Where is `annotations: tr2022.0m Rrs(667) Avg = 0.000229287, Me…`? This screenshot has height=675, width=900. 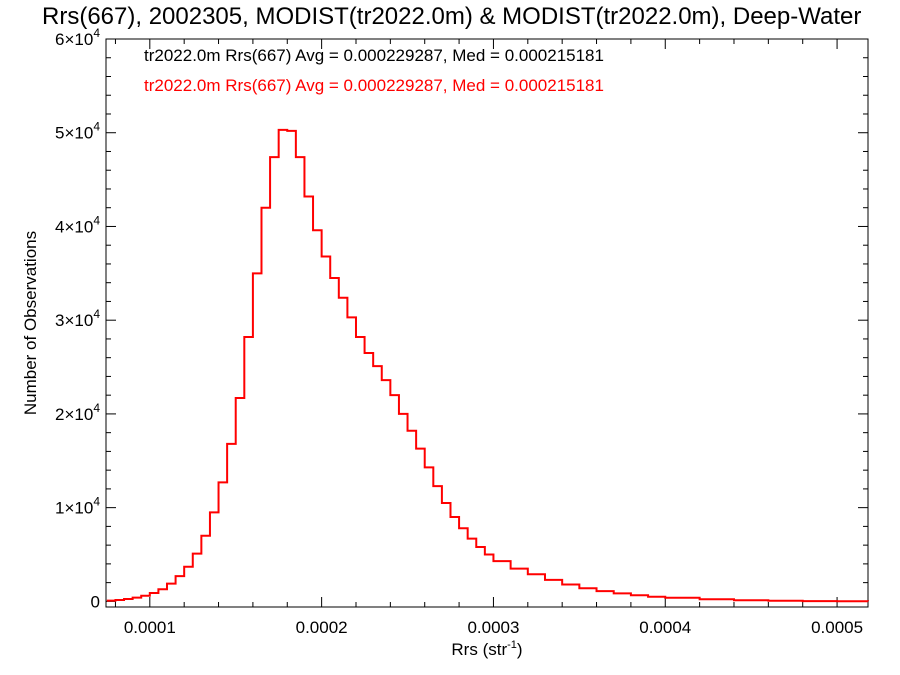
annotations: tr2022.0m Rrs(667) Avg = 0.000229287, Me… is located at coordinates (374, 70).